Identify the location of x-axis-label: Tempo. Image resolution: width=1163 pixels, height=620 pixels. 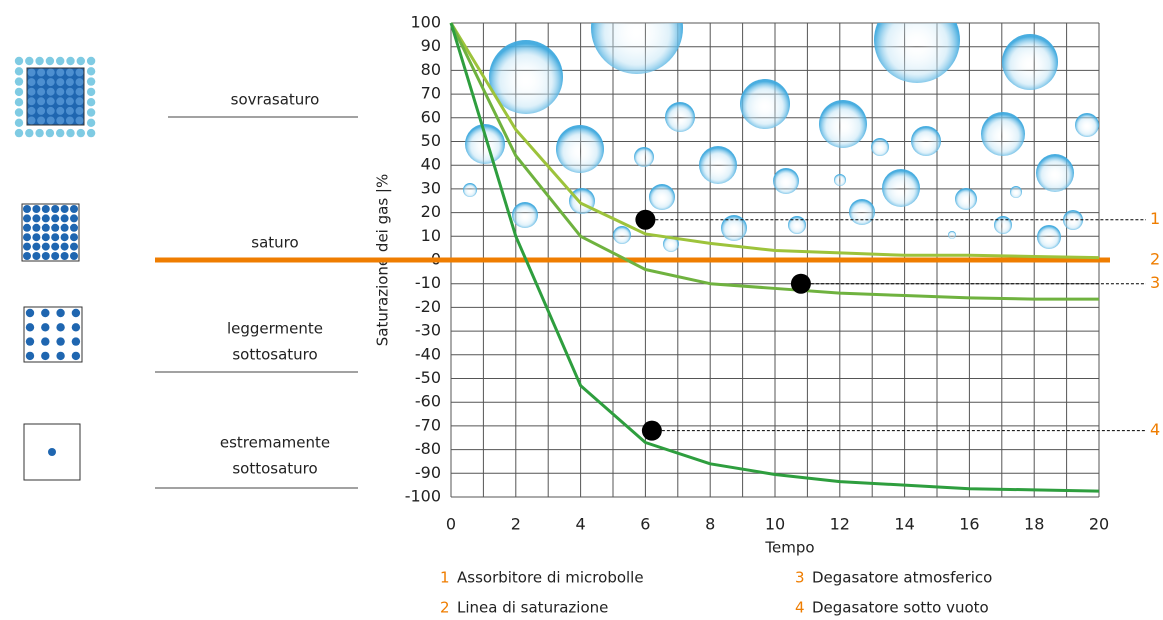
(789, 548).